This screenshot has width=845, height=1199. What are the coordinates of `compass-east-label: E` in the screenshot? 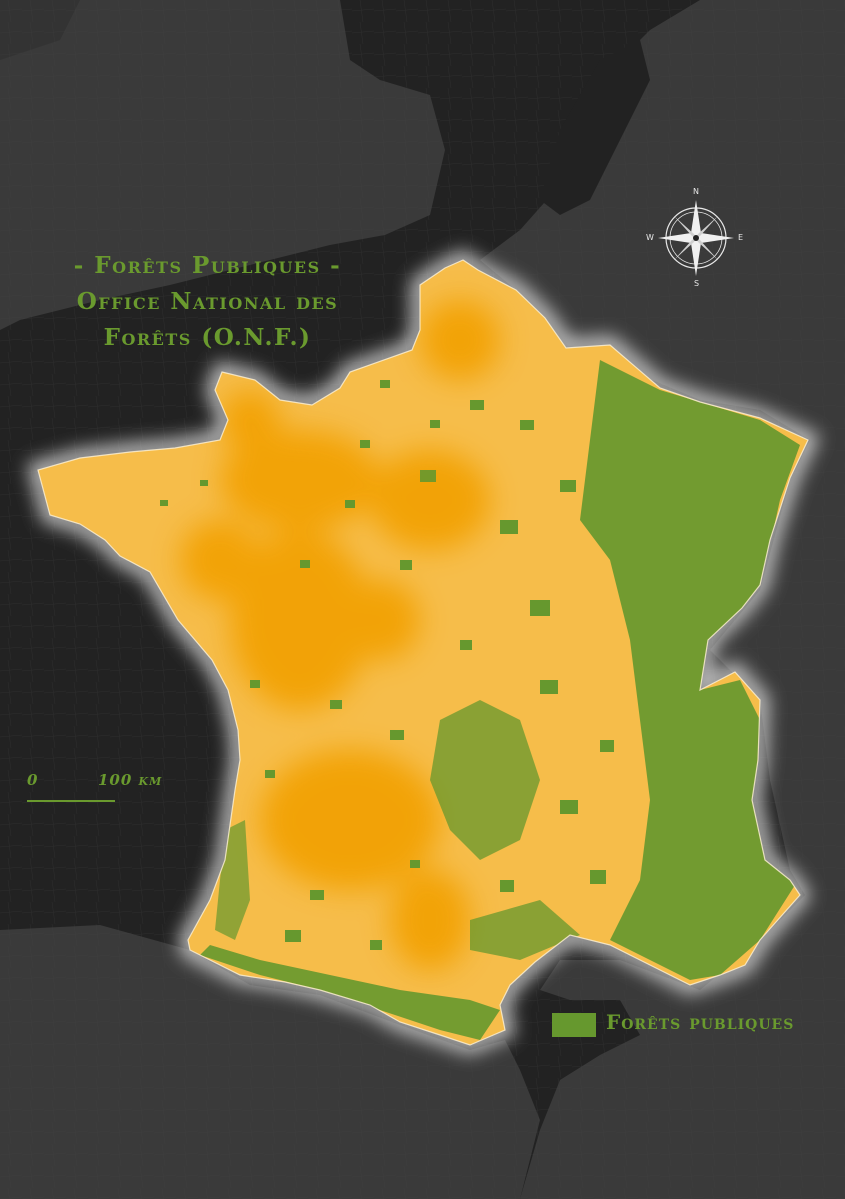 It's located at (741, 237).